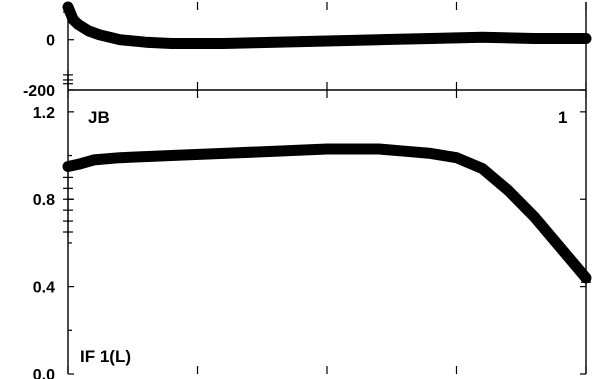 This screenshot has width=598, height=379. I want to click on lower-y-tick-label: 0.0, so click(44, 373).